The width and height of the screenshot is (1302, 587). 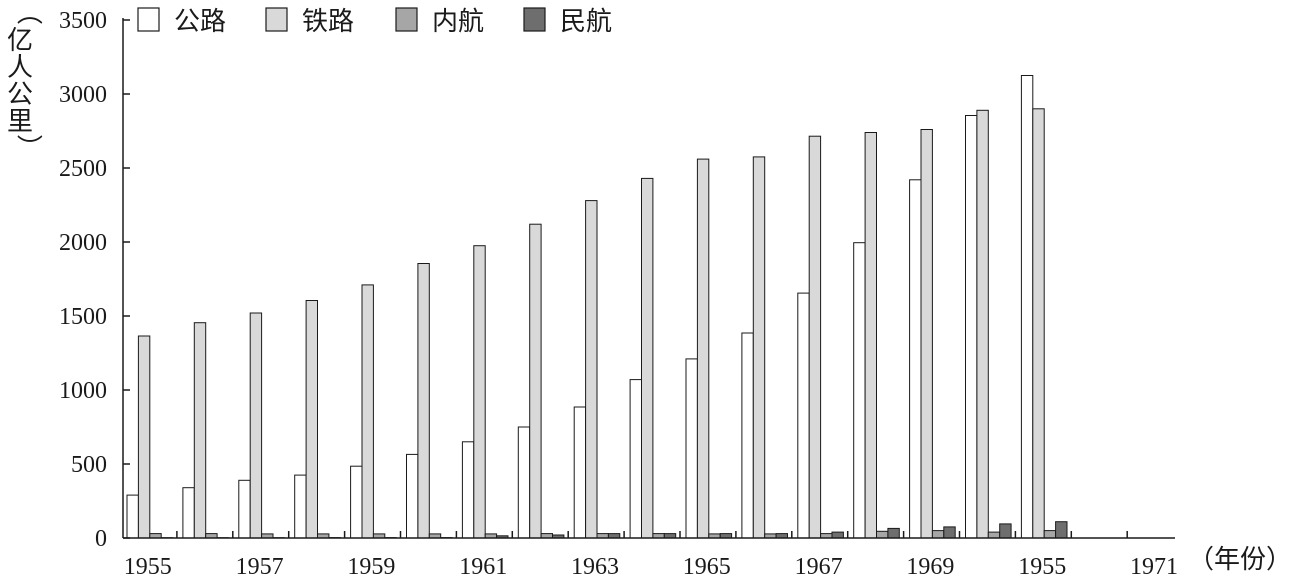 What do you see at coordinates (1154, 567) in the screenshot?
I see `x-tick-label: 1971` at bounding box center [1154, 567].